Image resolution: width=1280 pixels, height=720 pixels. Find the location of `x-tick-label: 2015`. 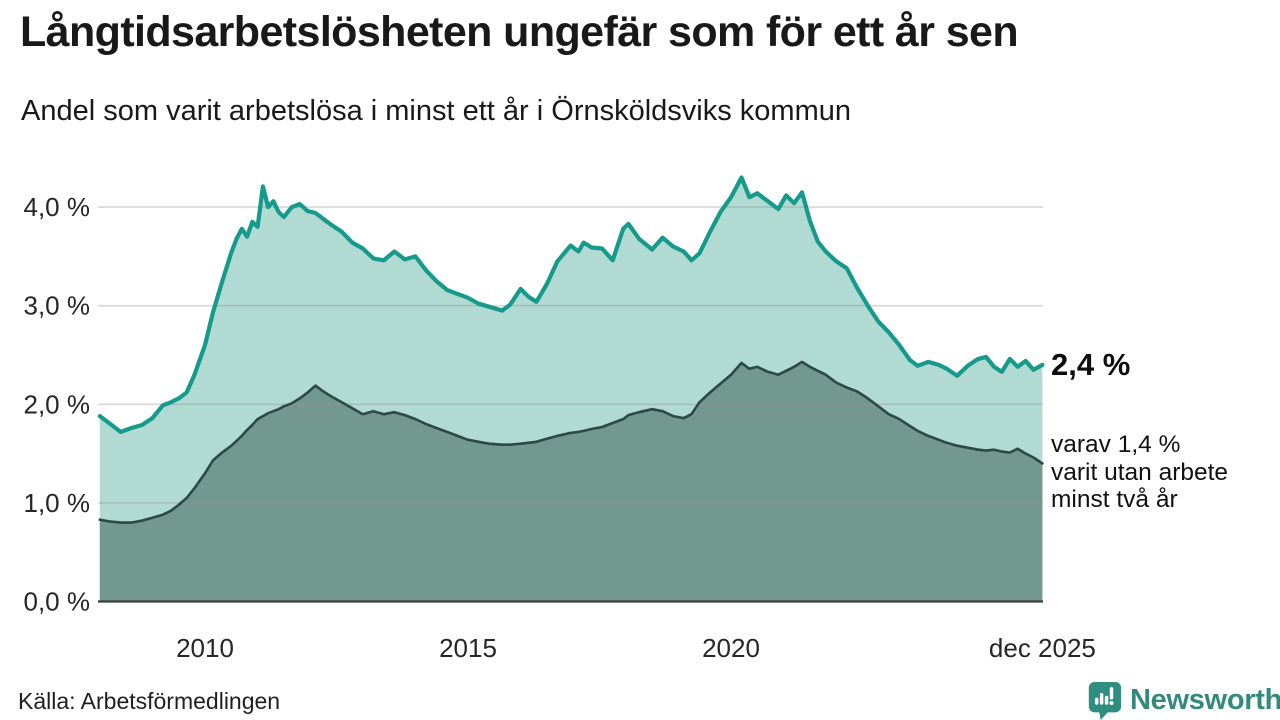

x-tick-label: 2015 is located at coordinates (468, 648).